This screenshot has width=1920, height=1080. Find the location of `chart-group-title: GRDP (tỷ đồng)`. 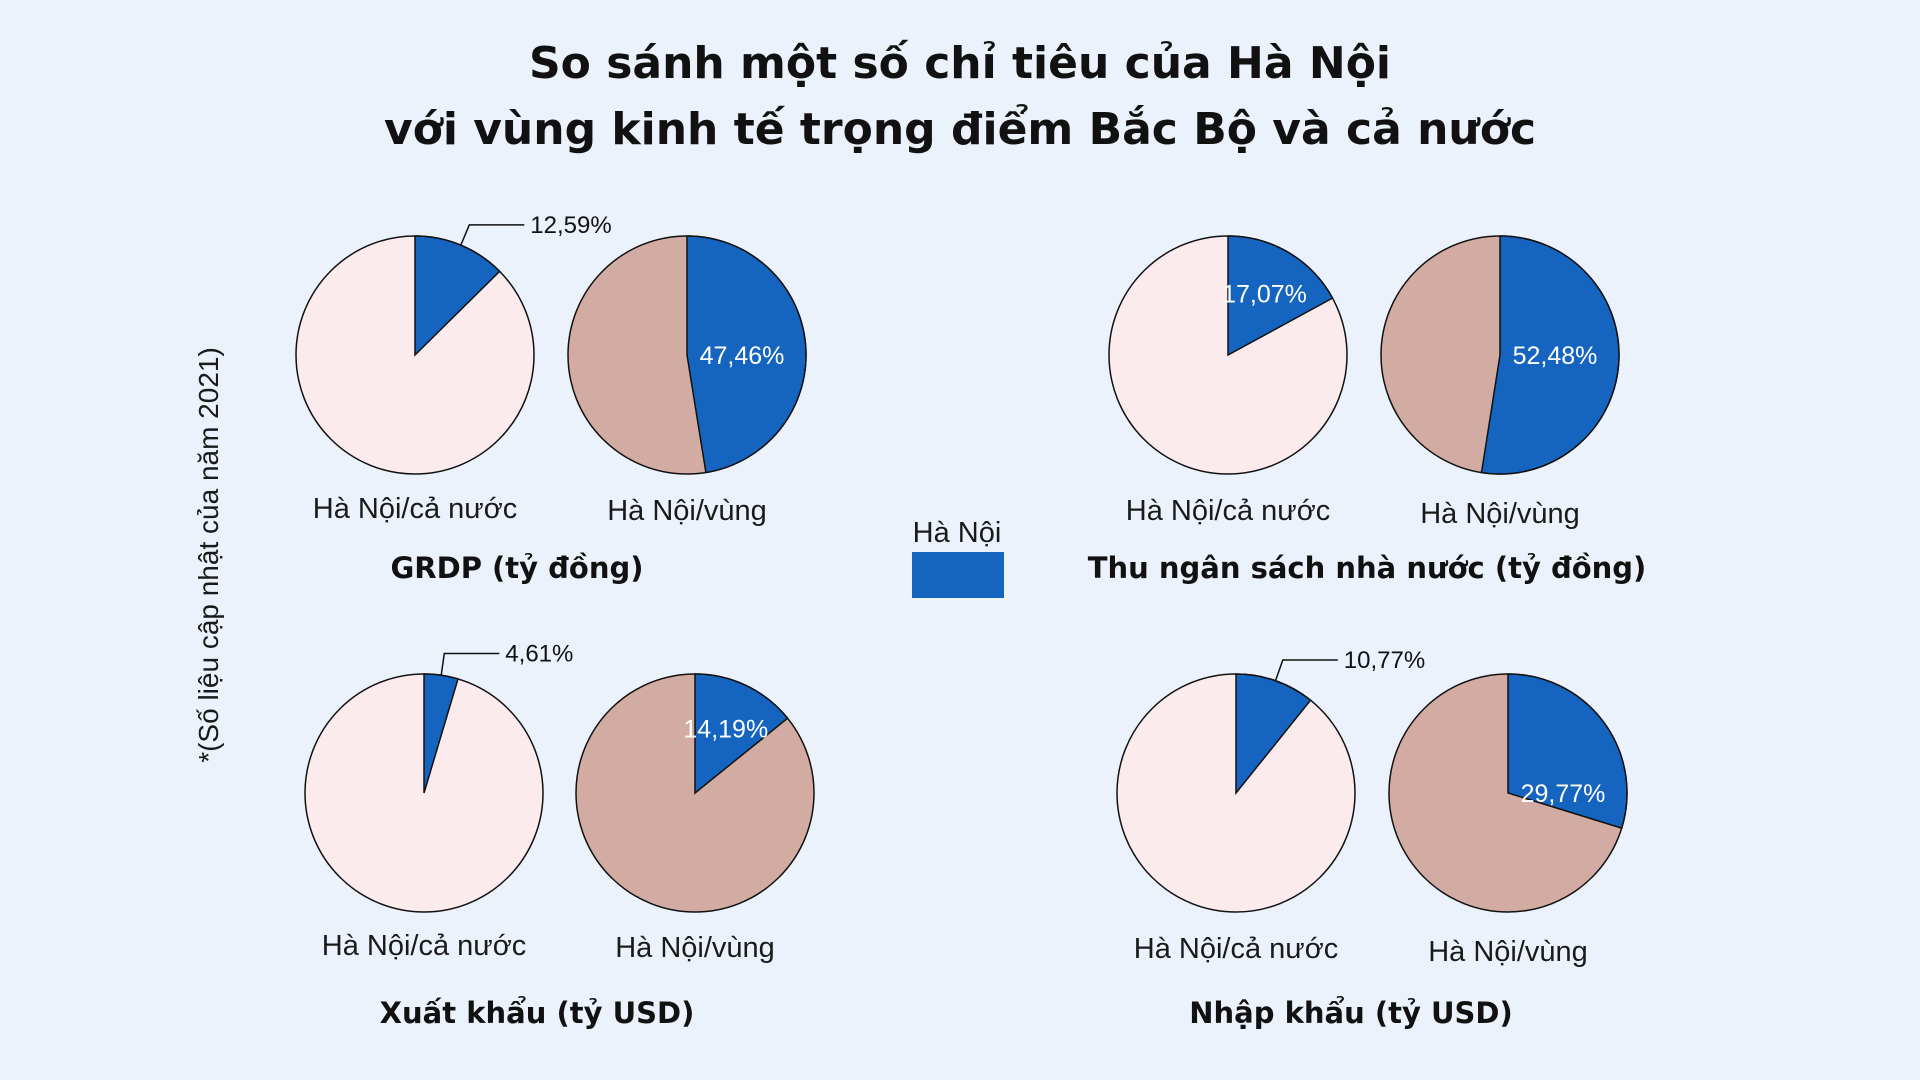

chart-group-title: GRDP (tỷ đồng) is located at coordinates (516, 568).